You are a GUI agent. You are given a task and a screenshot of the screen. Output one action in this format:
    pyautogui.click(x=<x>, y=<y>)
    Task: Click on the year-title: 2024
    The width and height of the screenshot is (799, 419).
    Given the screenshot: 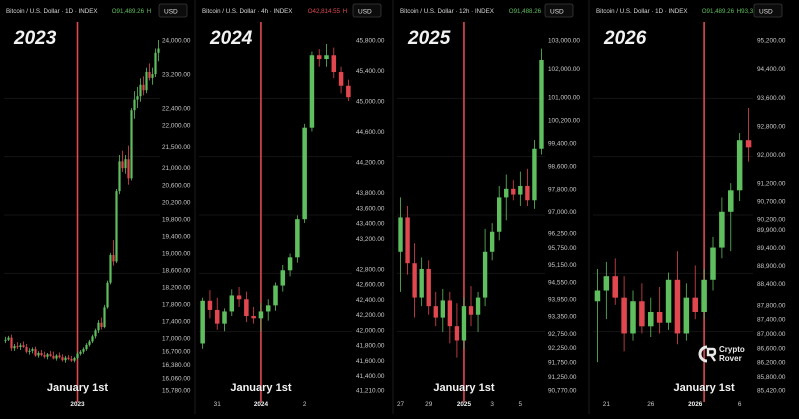 What is the action you would take?
    pyautogui.click(x=231, y=38)
    